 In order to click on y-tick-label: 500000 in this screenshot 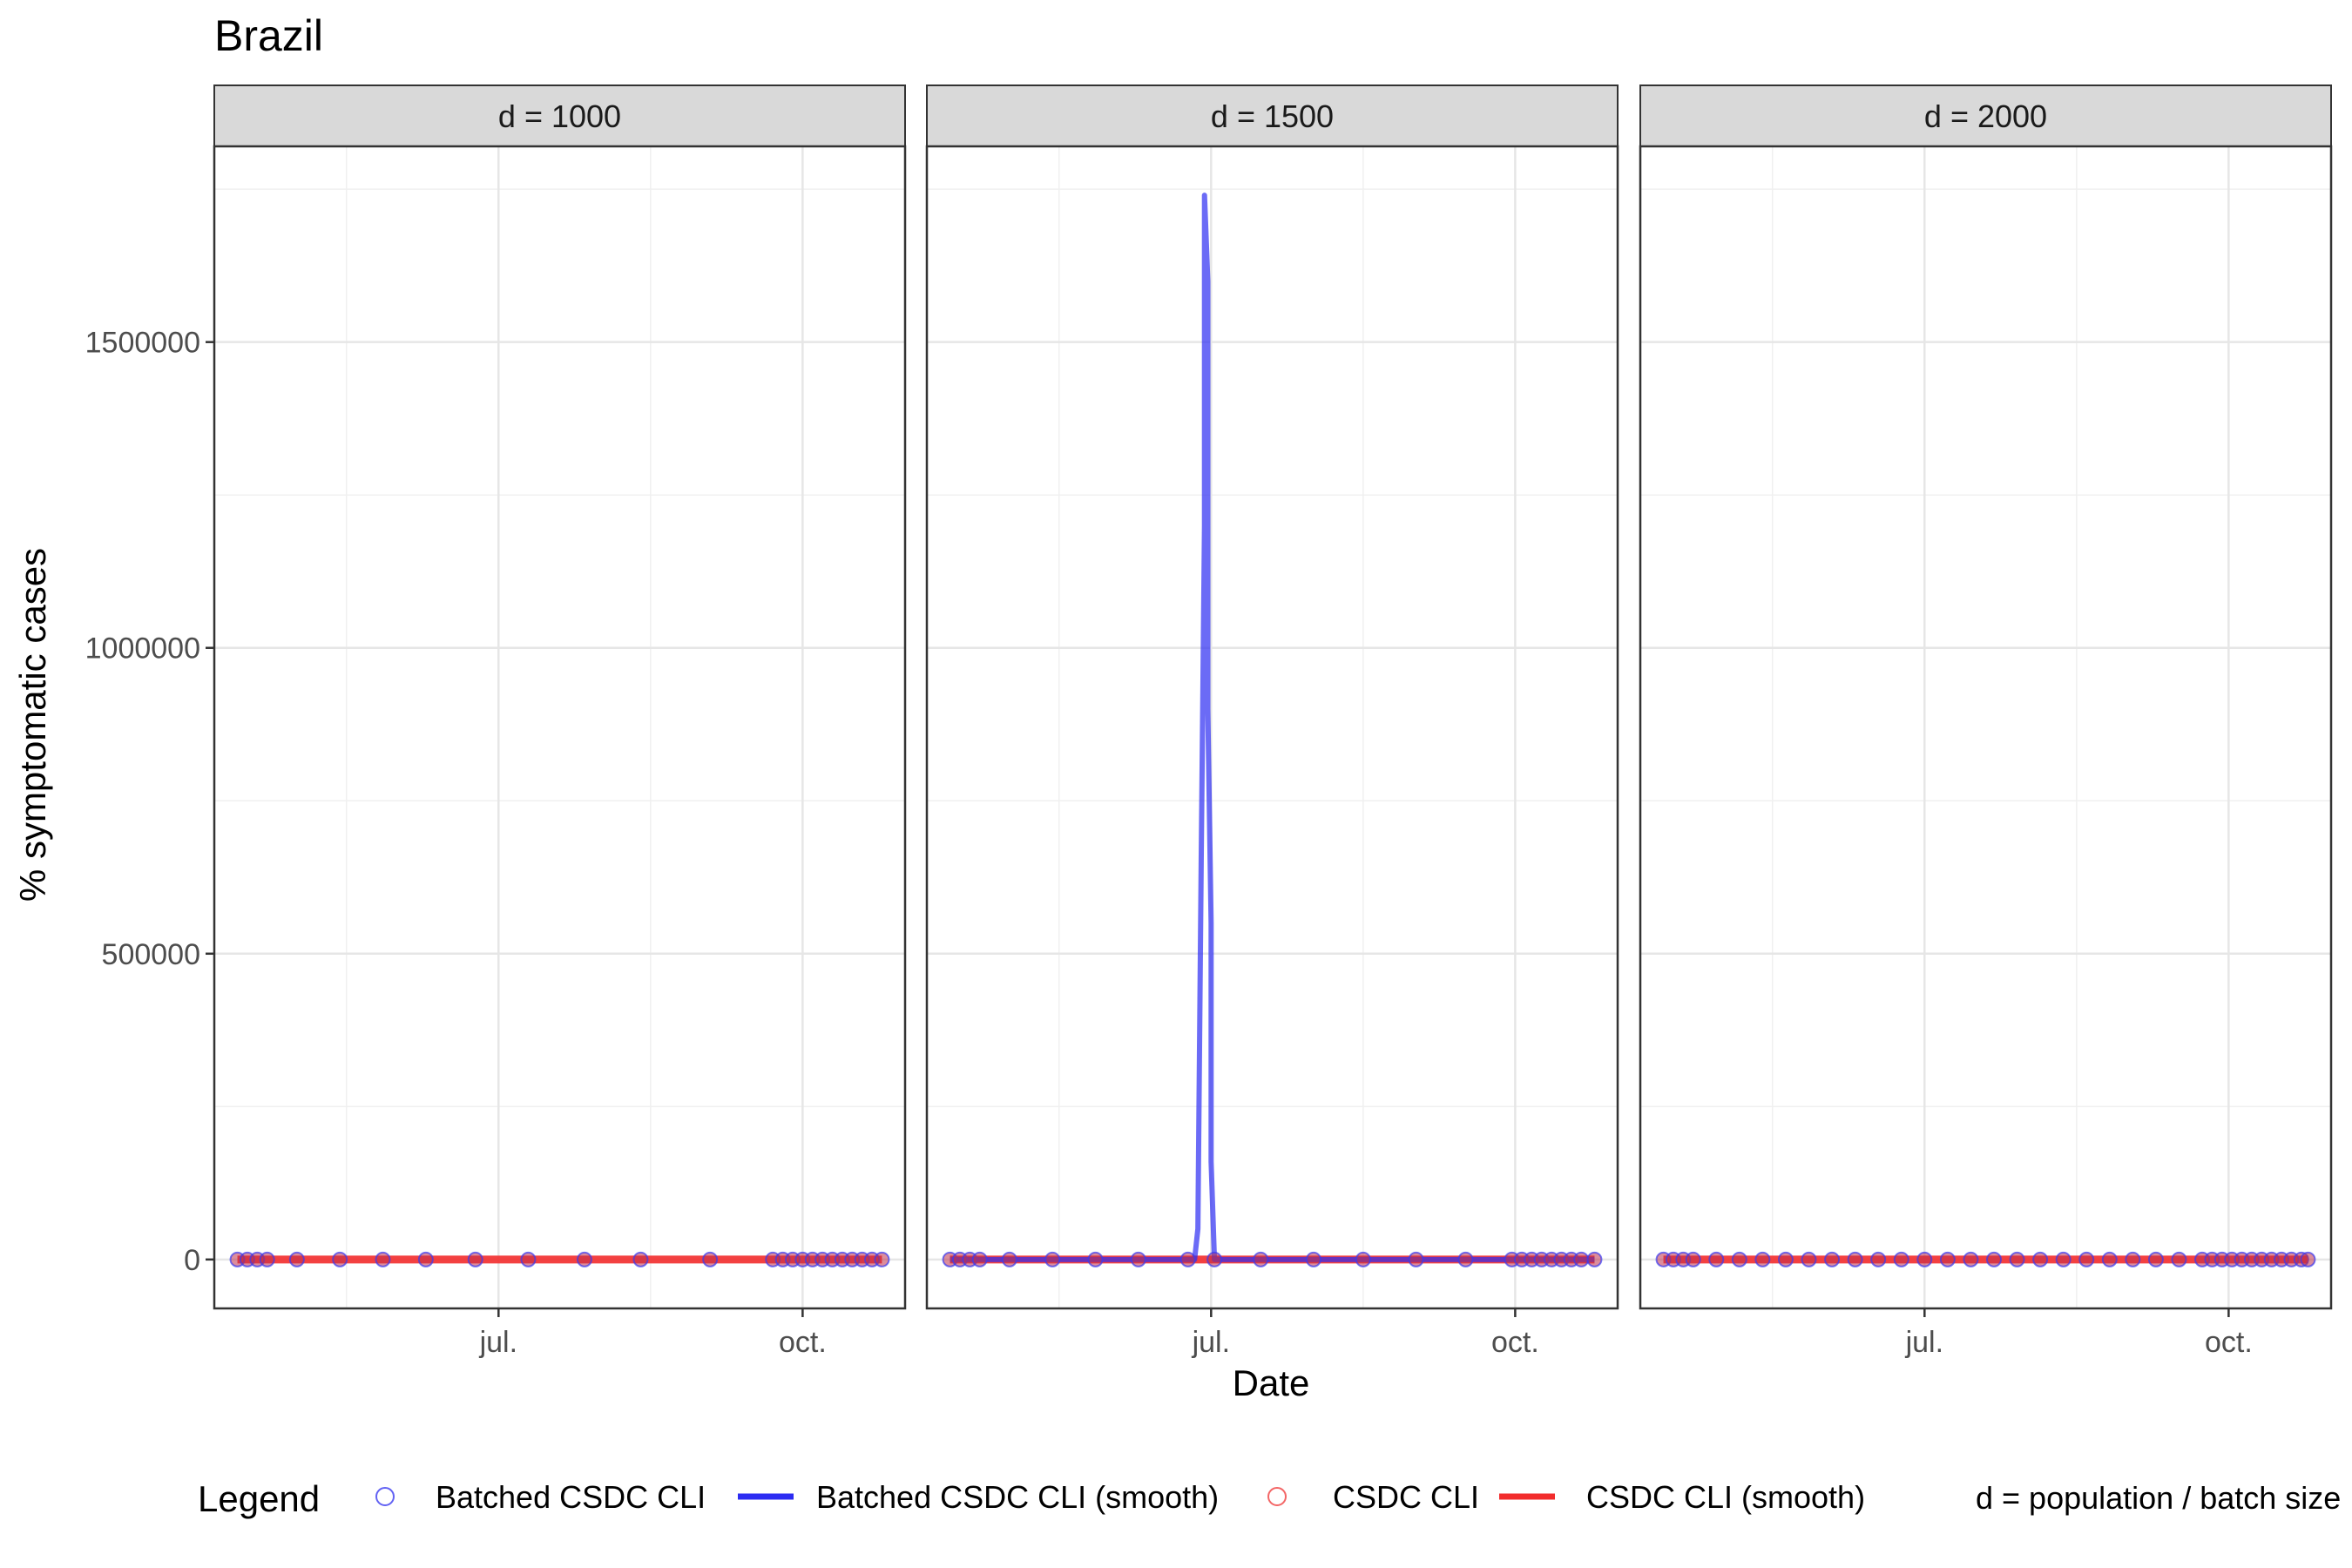, I will do `click(151, 955)`.